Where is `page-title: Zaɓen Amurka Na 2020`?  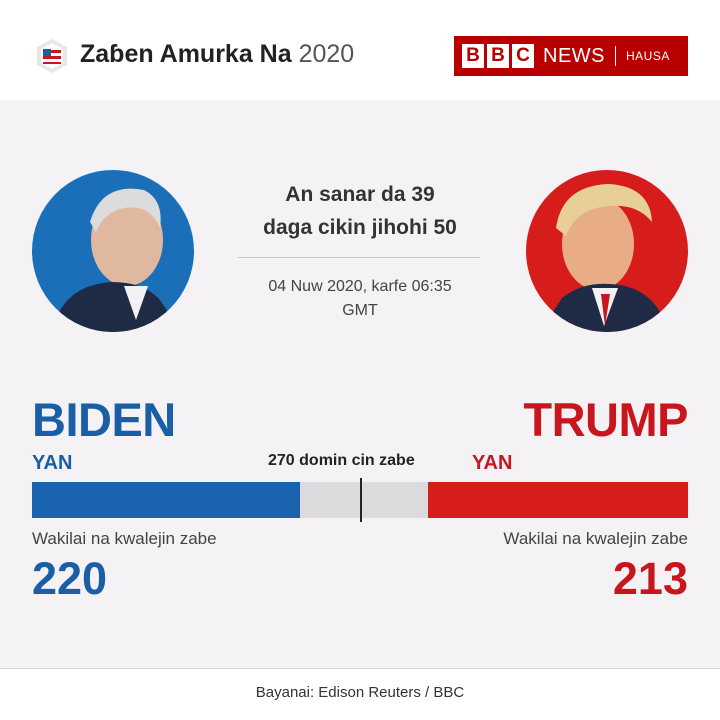
page-title: Zaɓen Amurka Na 2020 is located at coordinates (217, 54).